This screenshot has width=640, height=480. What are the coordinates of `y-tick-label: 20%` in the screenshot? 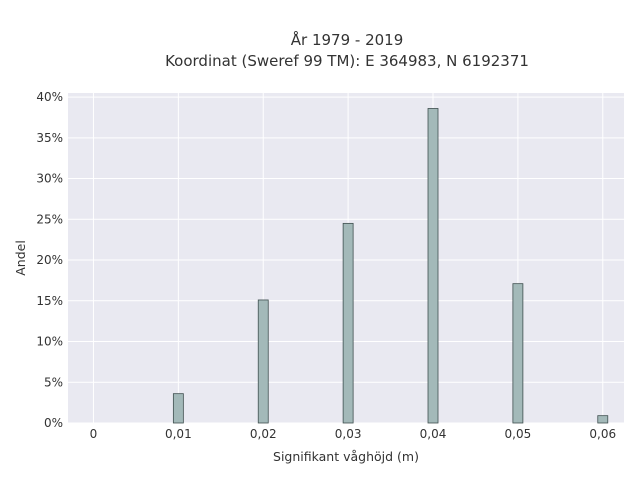 It's located at (49, 260).